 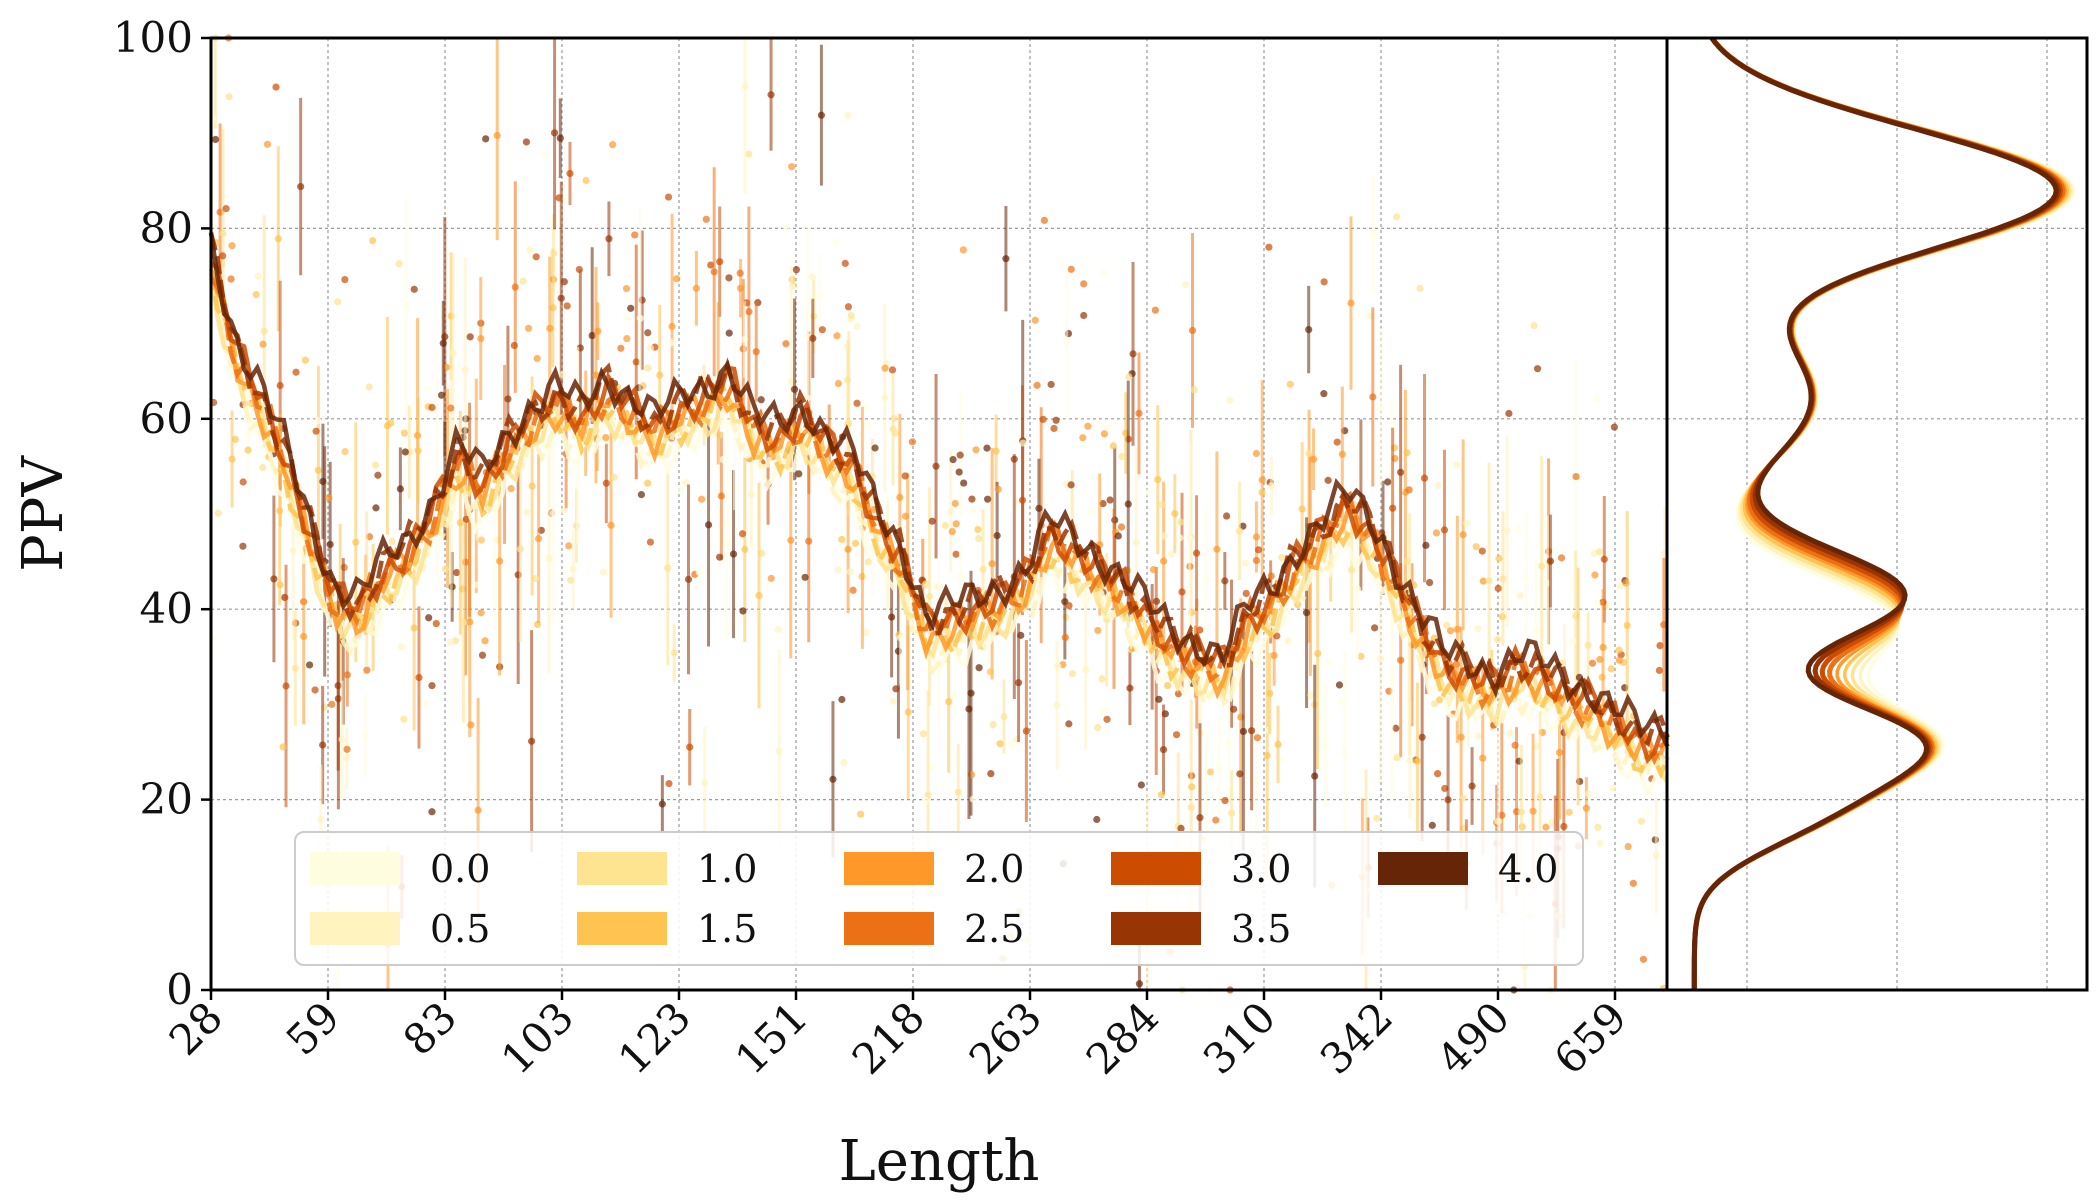 What do you see at coordinates (166, 227) in the screenshot?
I see `y-tick-label: 80` at bounding box center [166, 227].